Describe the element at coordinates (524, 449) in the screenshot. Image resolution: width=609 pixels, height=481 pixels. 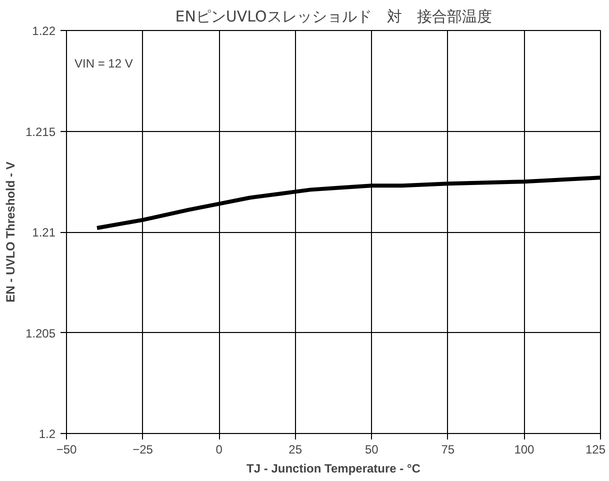
I see `x-tick-label: 100` at that location.